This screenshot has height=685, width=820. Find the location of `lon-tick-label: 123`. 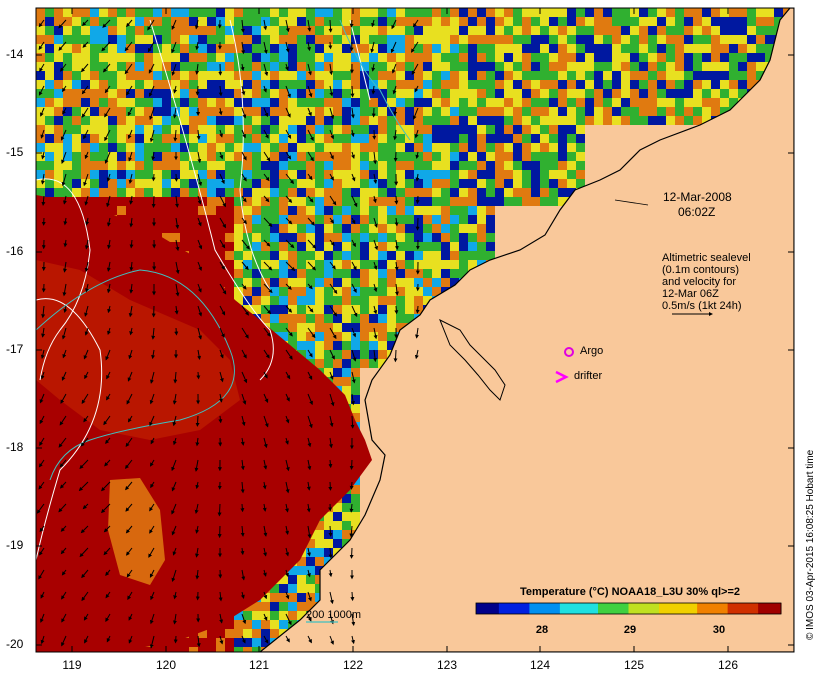

lon-tick-label: 123 is located at coordinates (447, 665).